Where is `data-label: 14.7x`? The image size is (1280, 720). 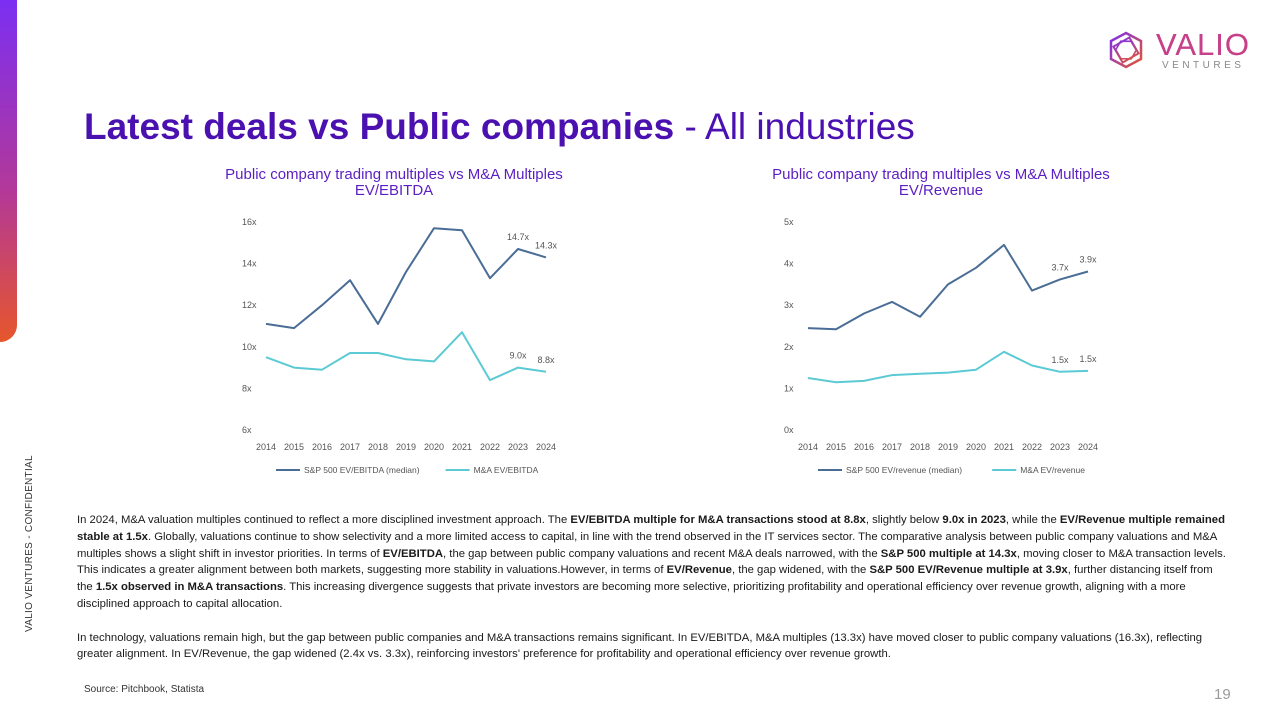 data-label: 14.7x is located at coordinates (518, 237).